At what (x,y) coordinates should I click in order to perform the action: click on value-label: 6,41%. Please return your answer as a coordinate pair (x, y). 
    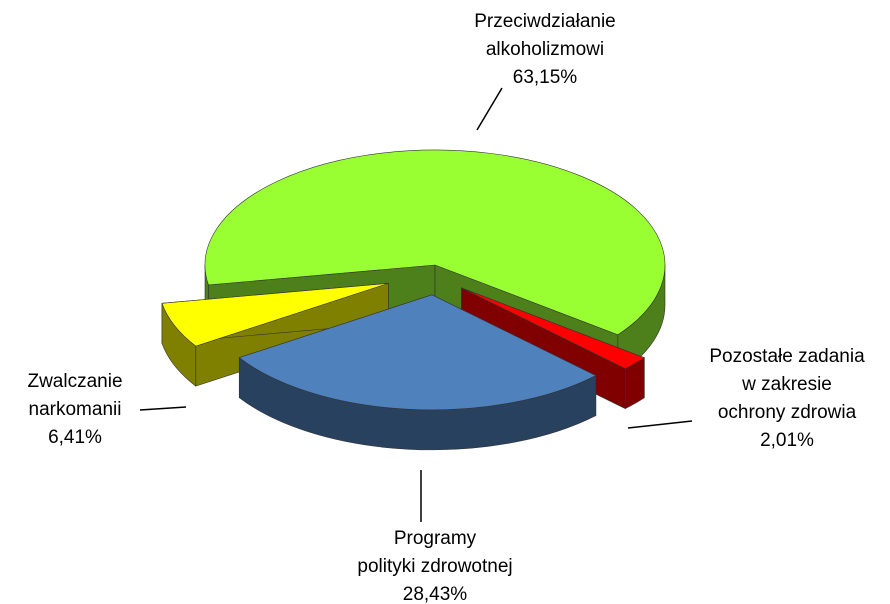
    Looking at the image, I should click on (75, 437).